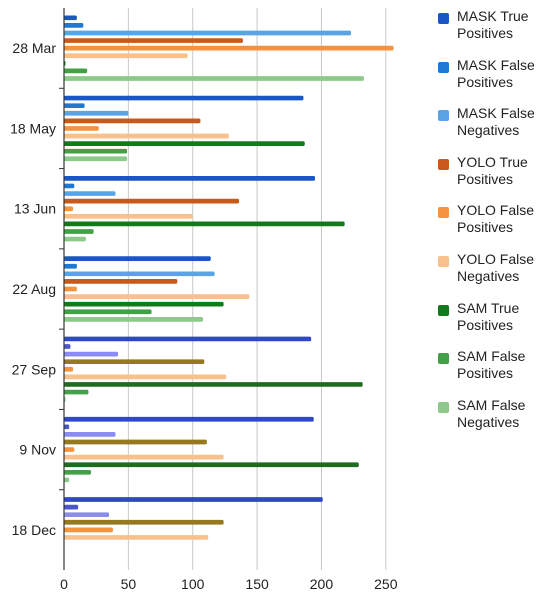  Describe the element at coordinates (488, 316) in the screenshot. I see `legend-label: SAM True Positives` at that location.